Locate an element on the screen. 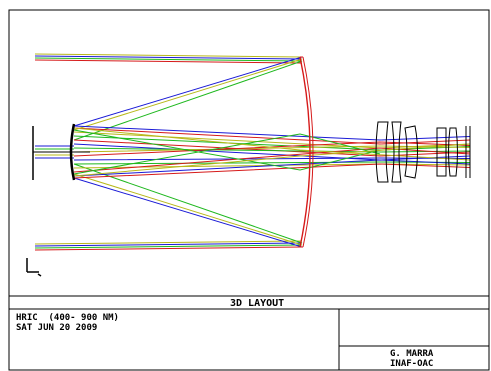 The image size is (491, 371). plot-date: SAT JUN 20 2009 is located at coordinates (57, 328).